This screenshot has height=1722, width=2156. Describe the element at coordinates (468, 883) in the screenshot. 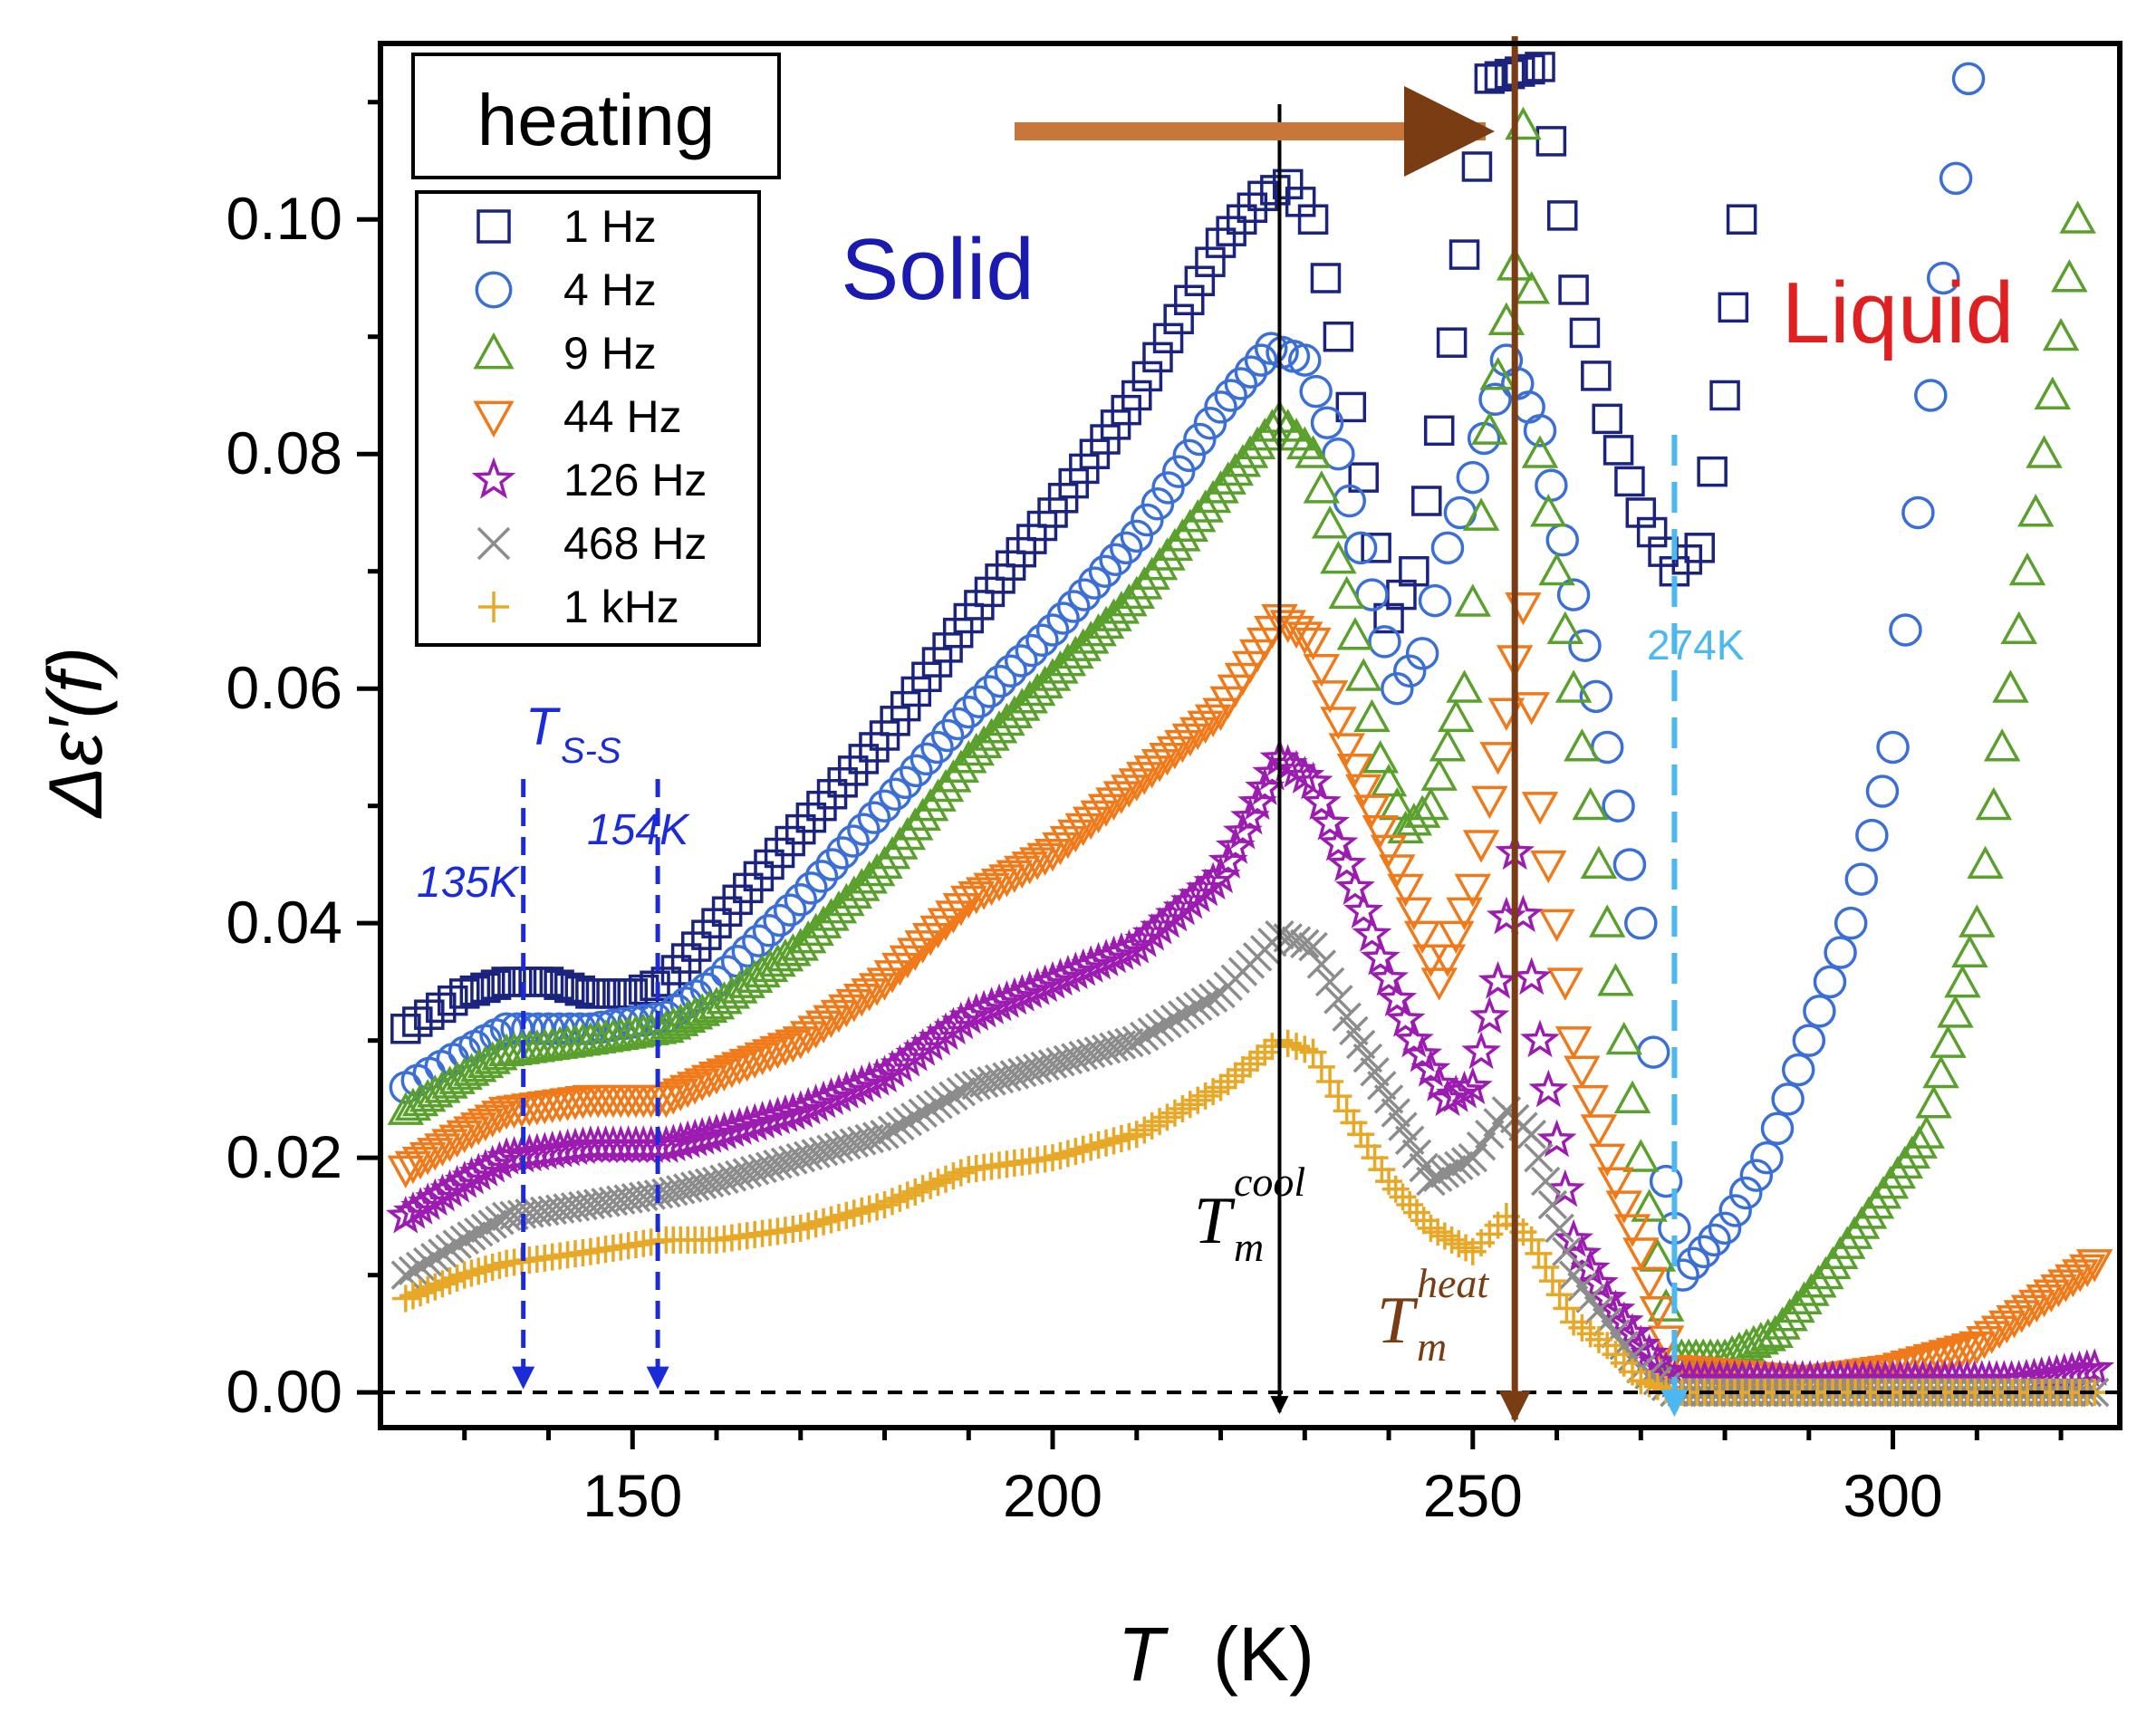

I see `label-135k: 135K` at that location.